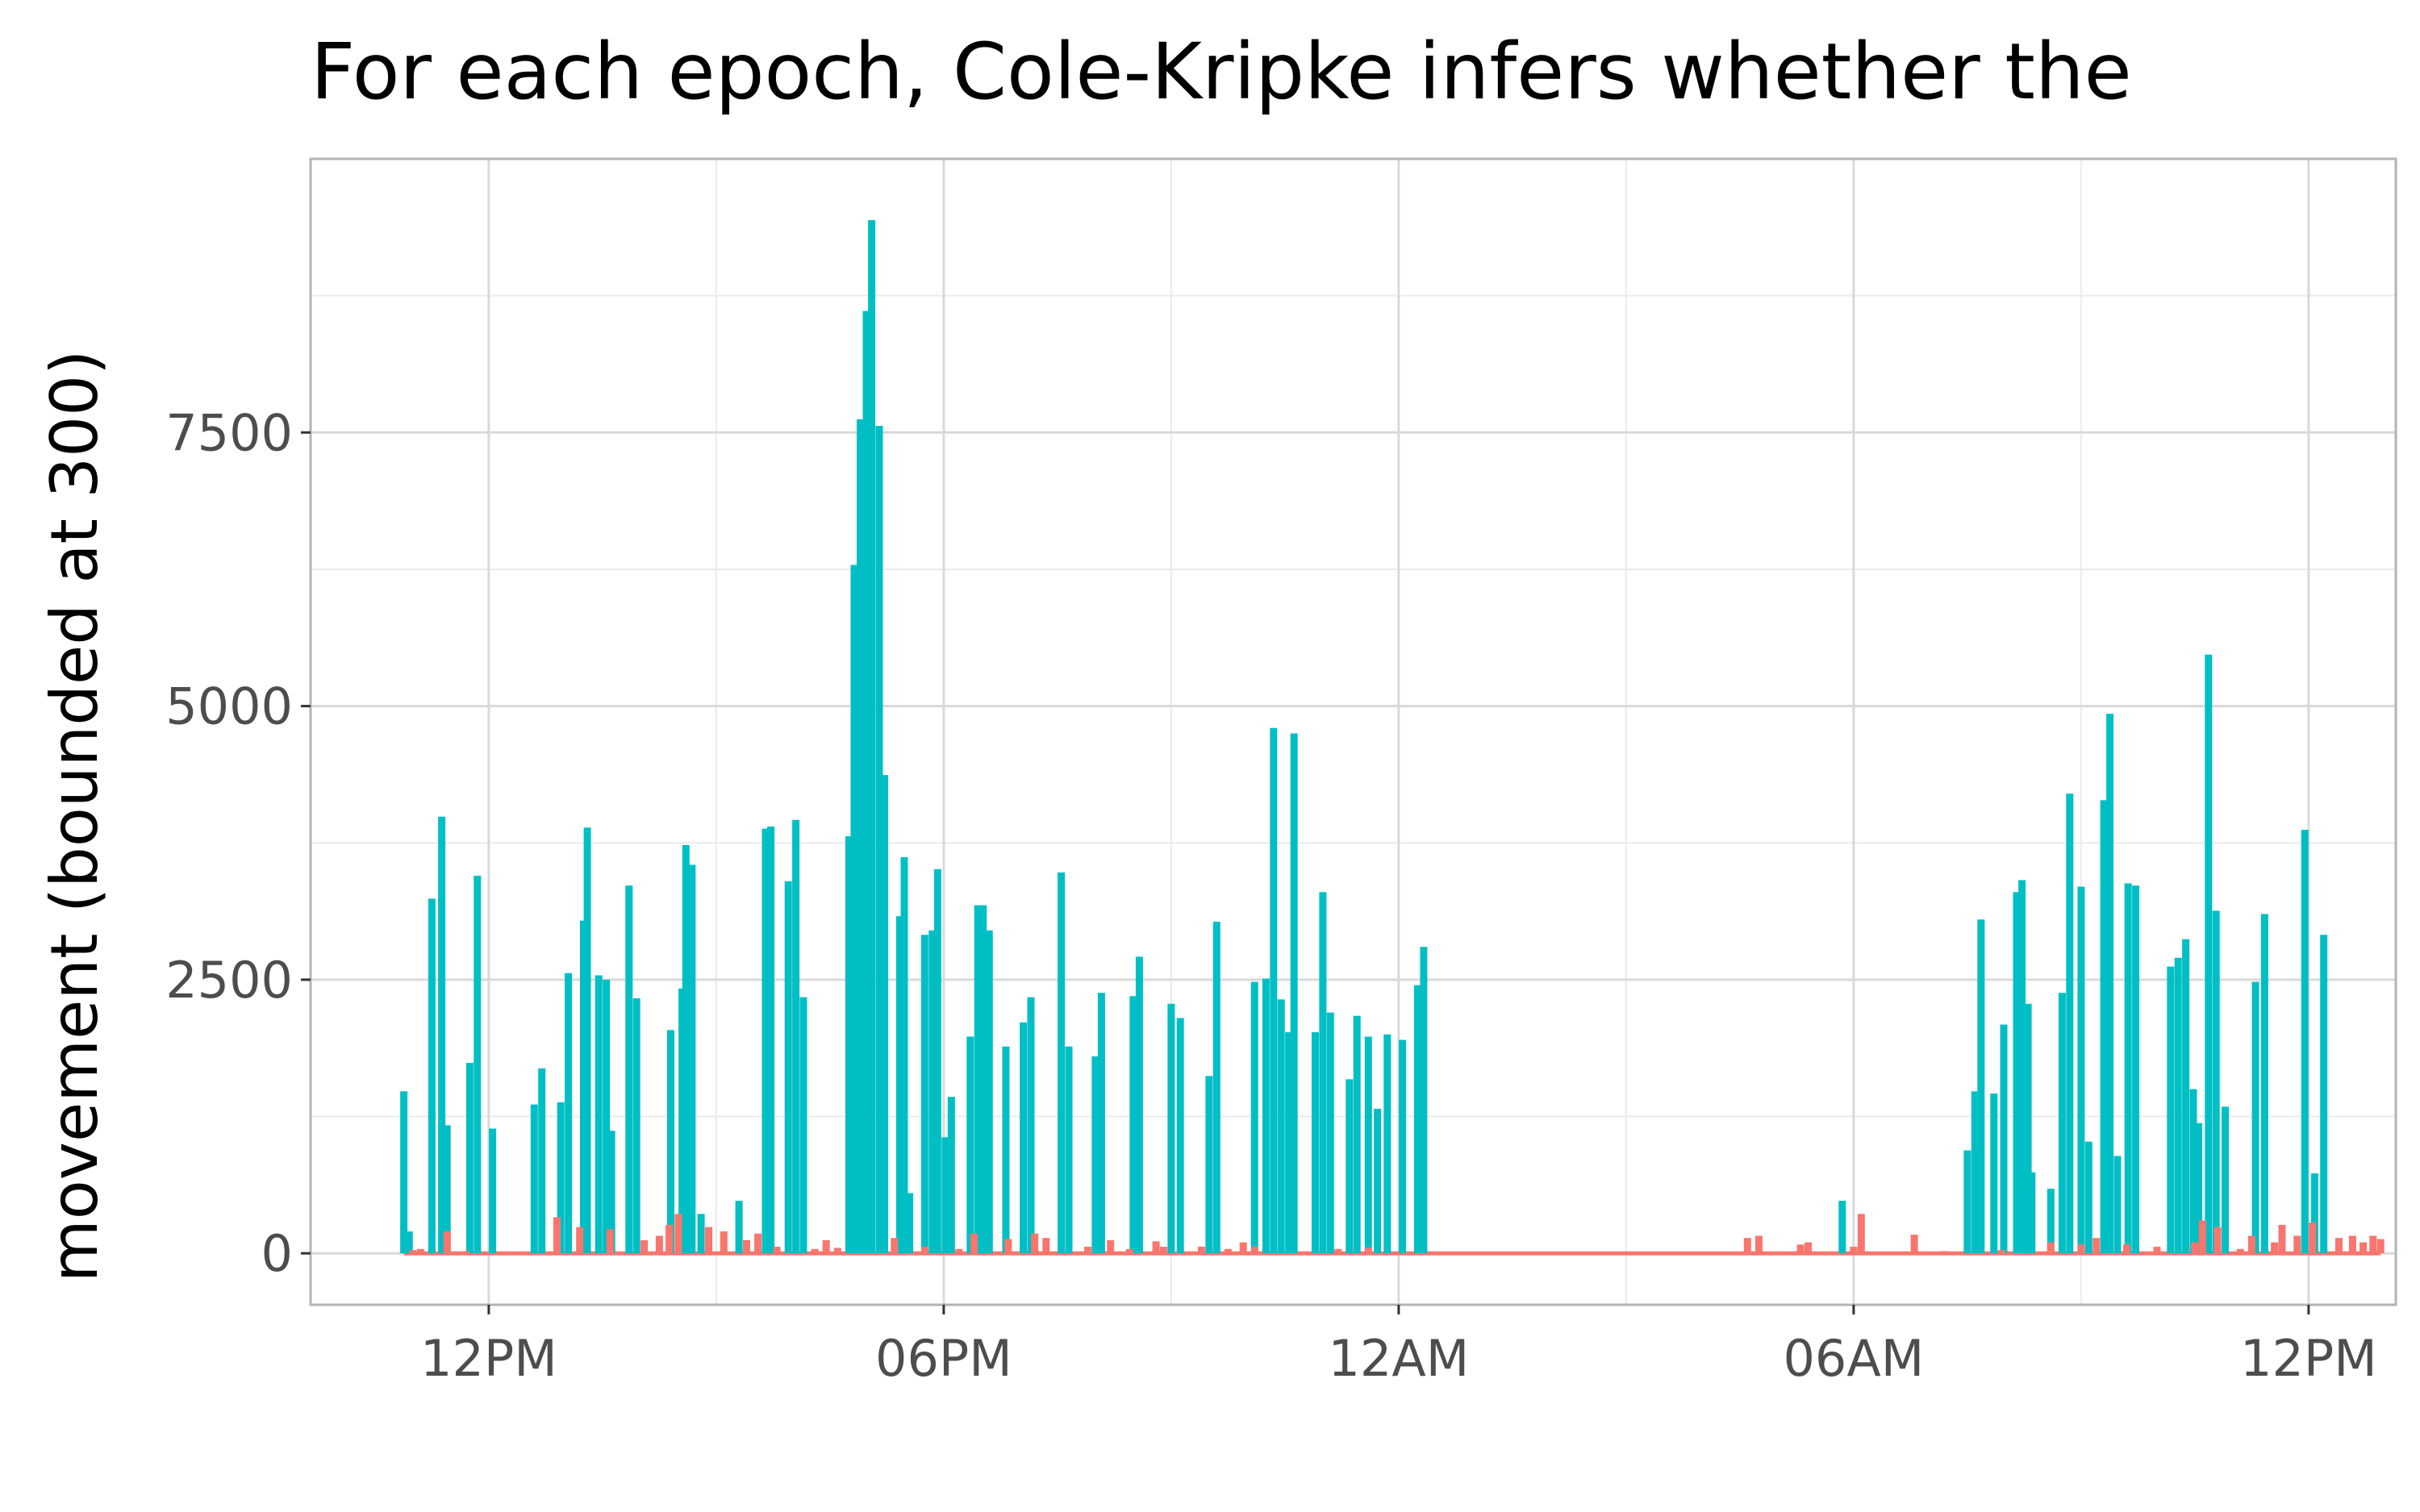 The height and width of the screenshot is (1512, 2420). Describe the element at coordinates (1854, 1358) in the screenshot. I see `x-tick-label: 06AM` at that location.